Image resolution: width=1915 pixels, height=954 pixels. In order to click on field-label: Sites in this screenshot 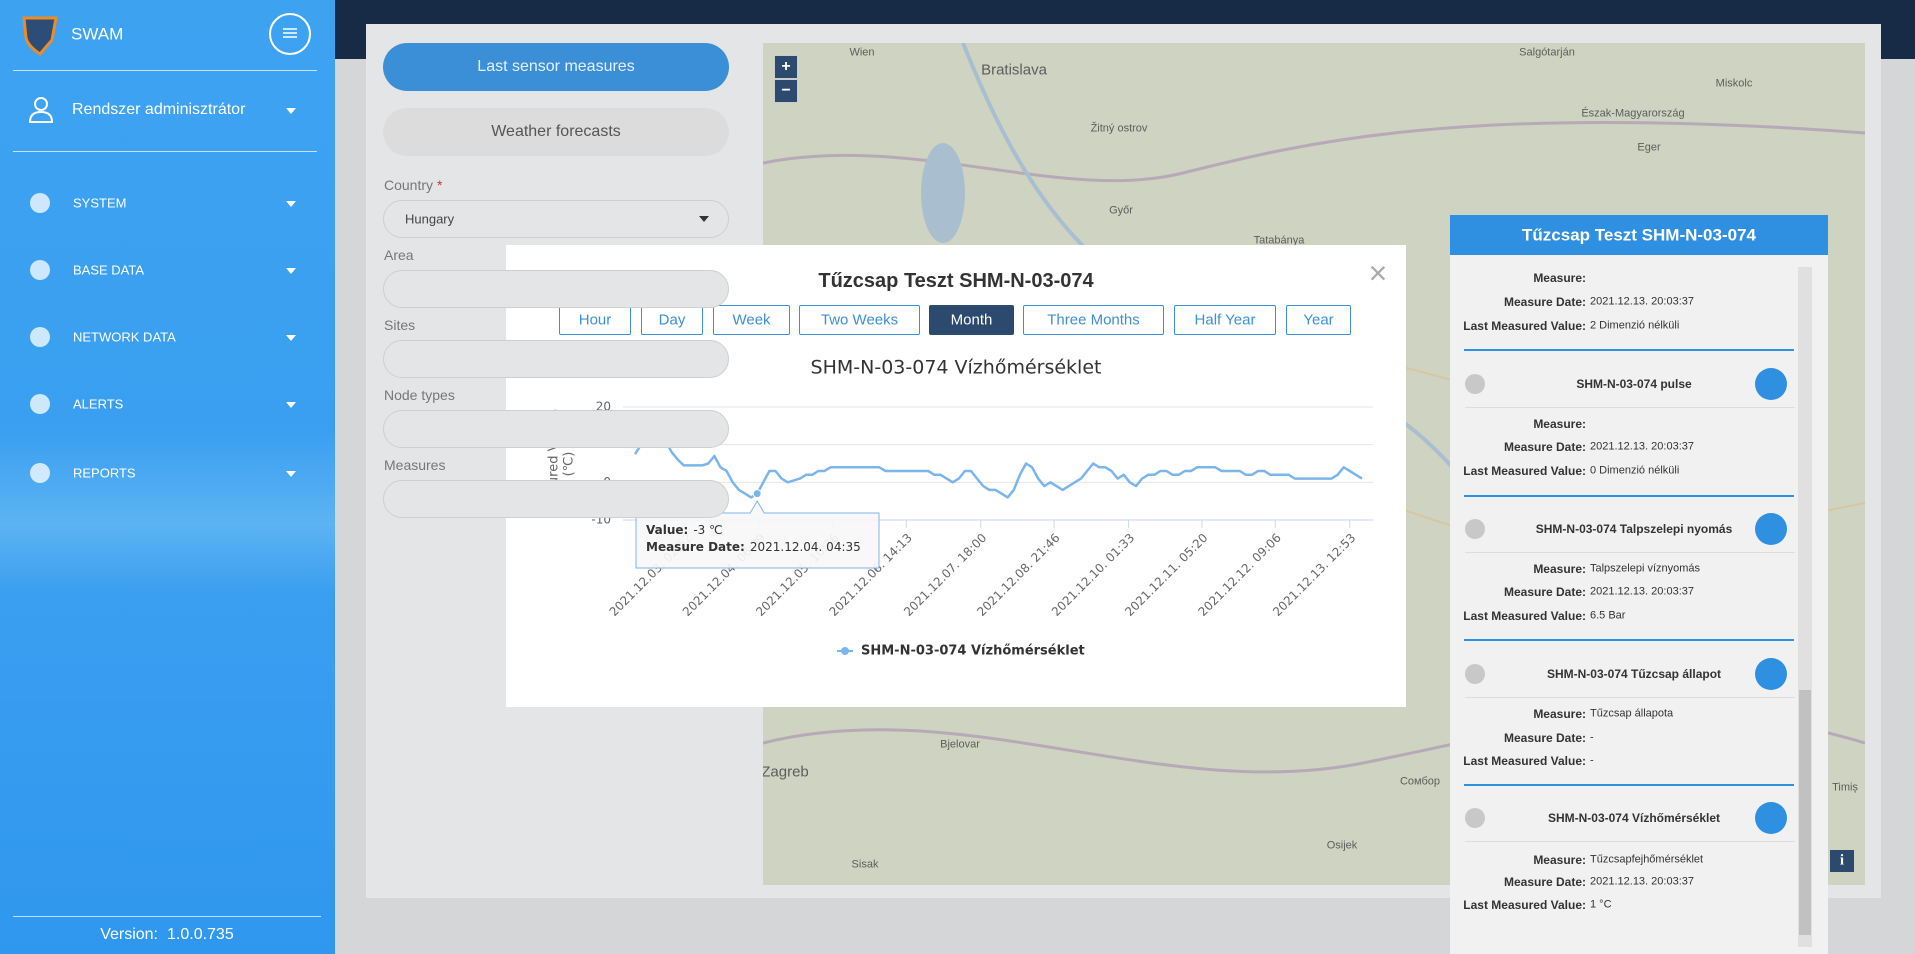, I will do `click(400, 325)`.